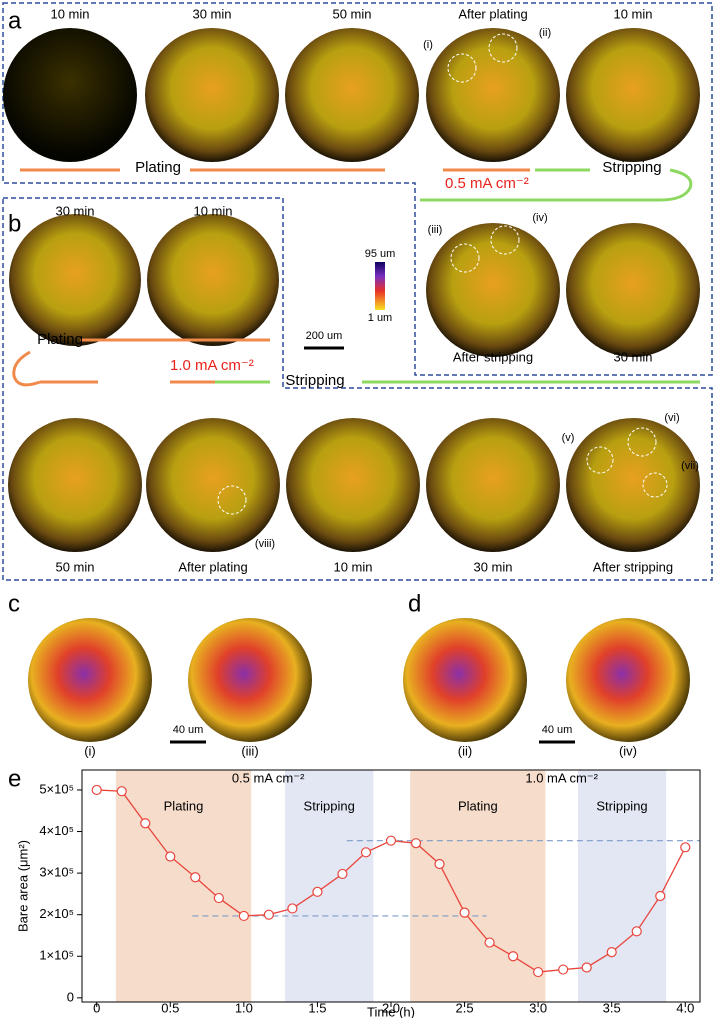  What do you see at coordinates (380, 318) in the screenshot?
I see `colorbar-label: 1 um` at bounding box center [380, 318].